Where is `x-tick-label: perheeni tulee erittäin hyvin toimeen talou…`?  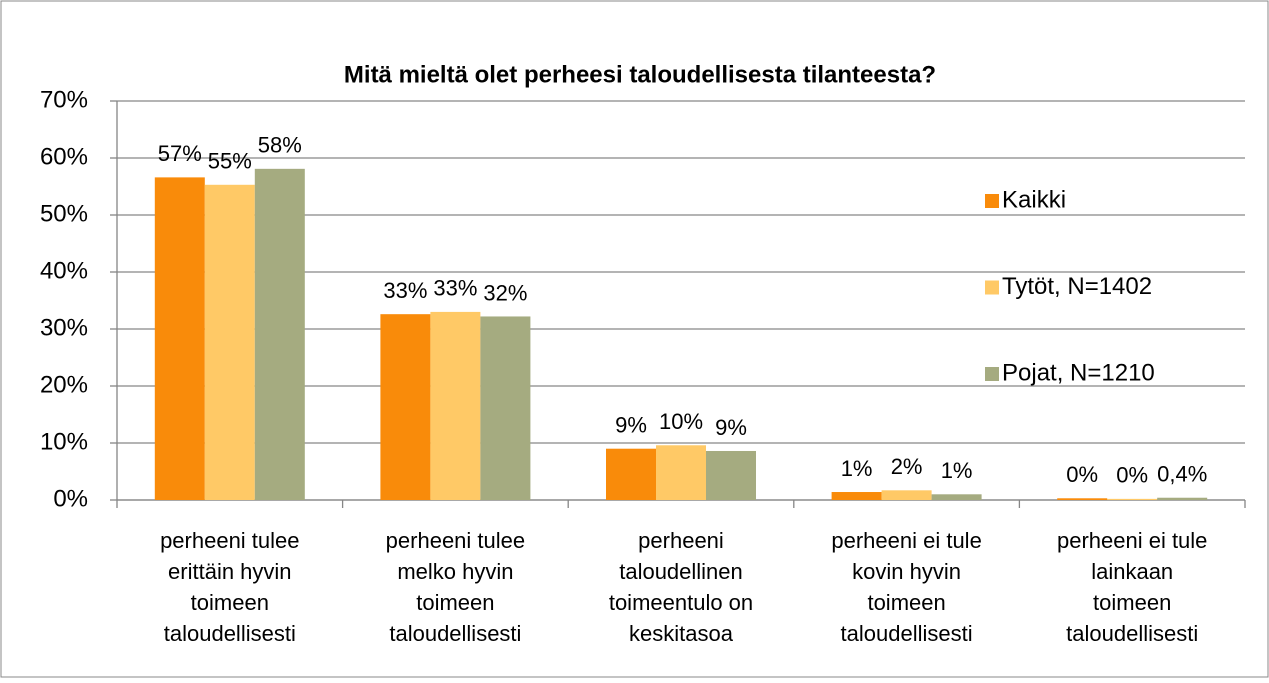 x-tick-label: perheeni tulee erittäin hyvin toimeen talou… is located at coordinates (229, 587).